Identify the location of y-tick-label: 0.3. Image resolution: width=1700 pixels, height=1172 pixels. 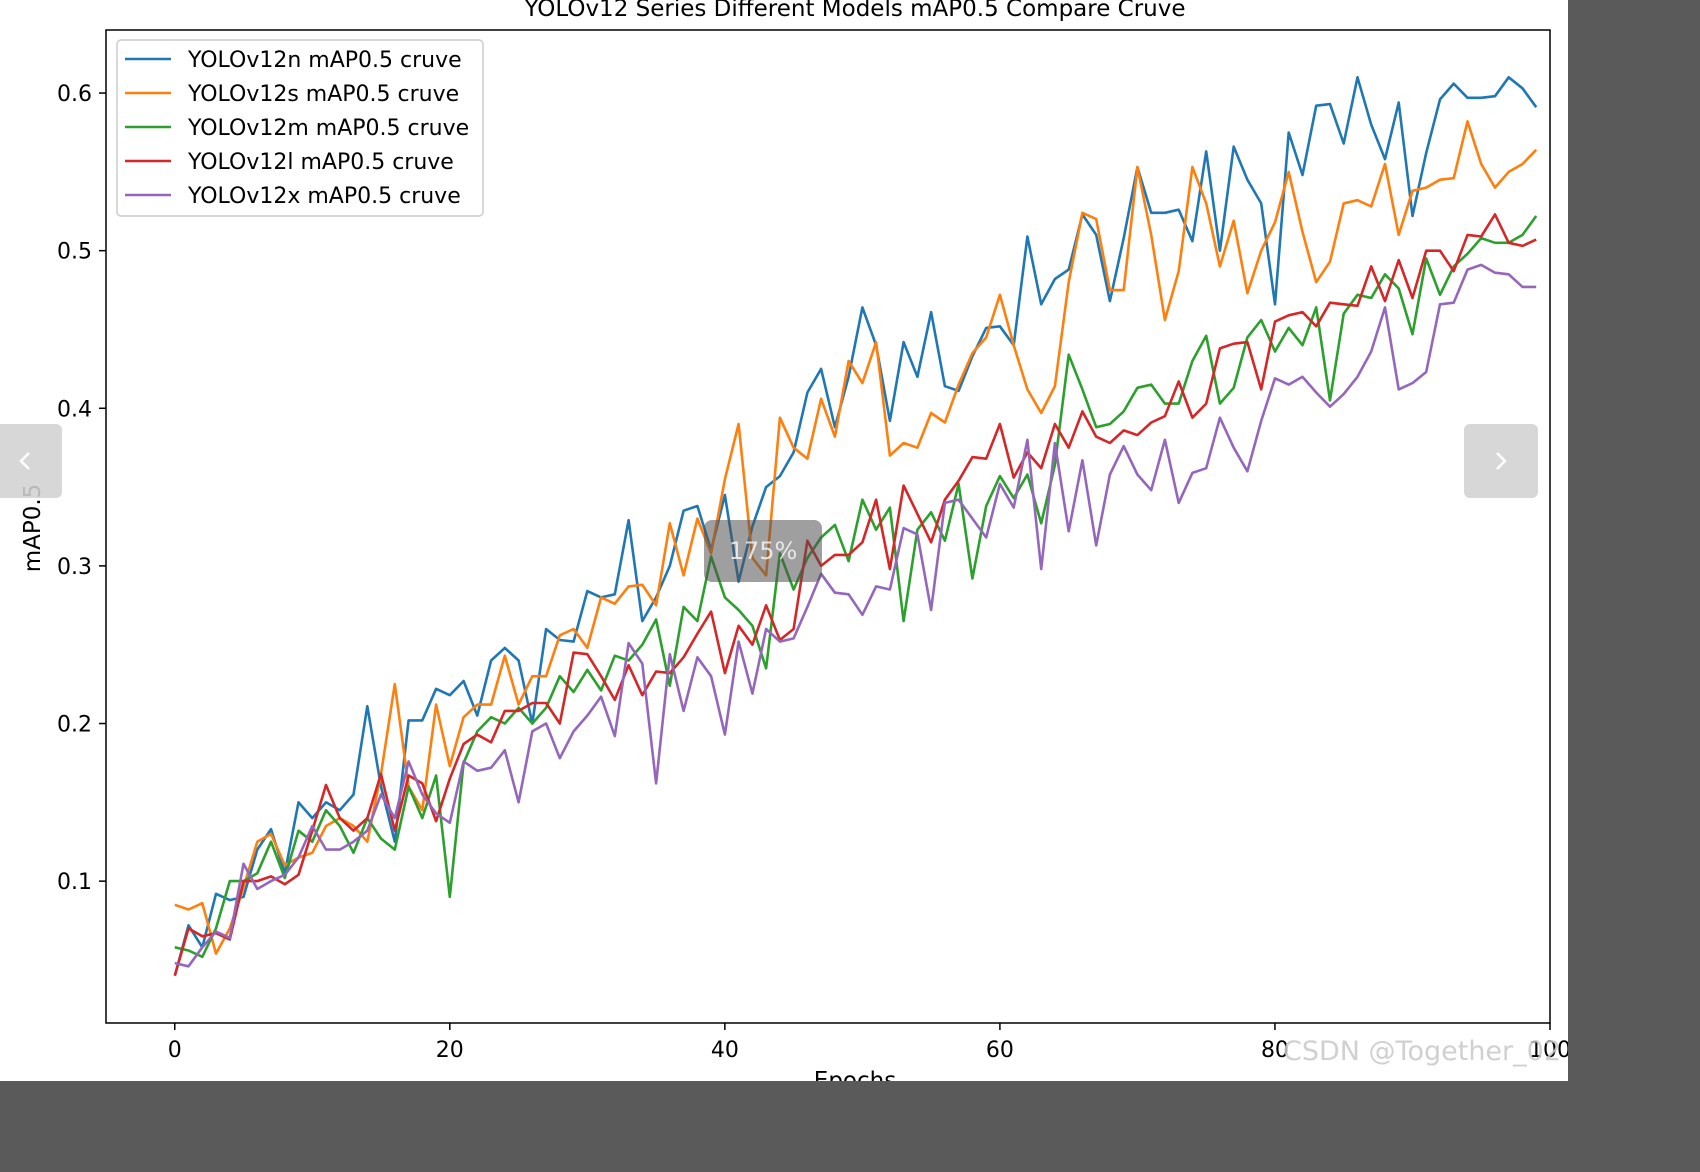
(74, 567).